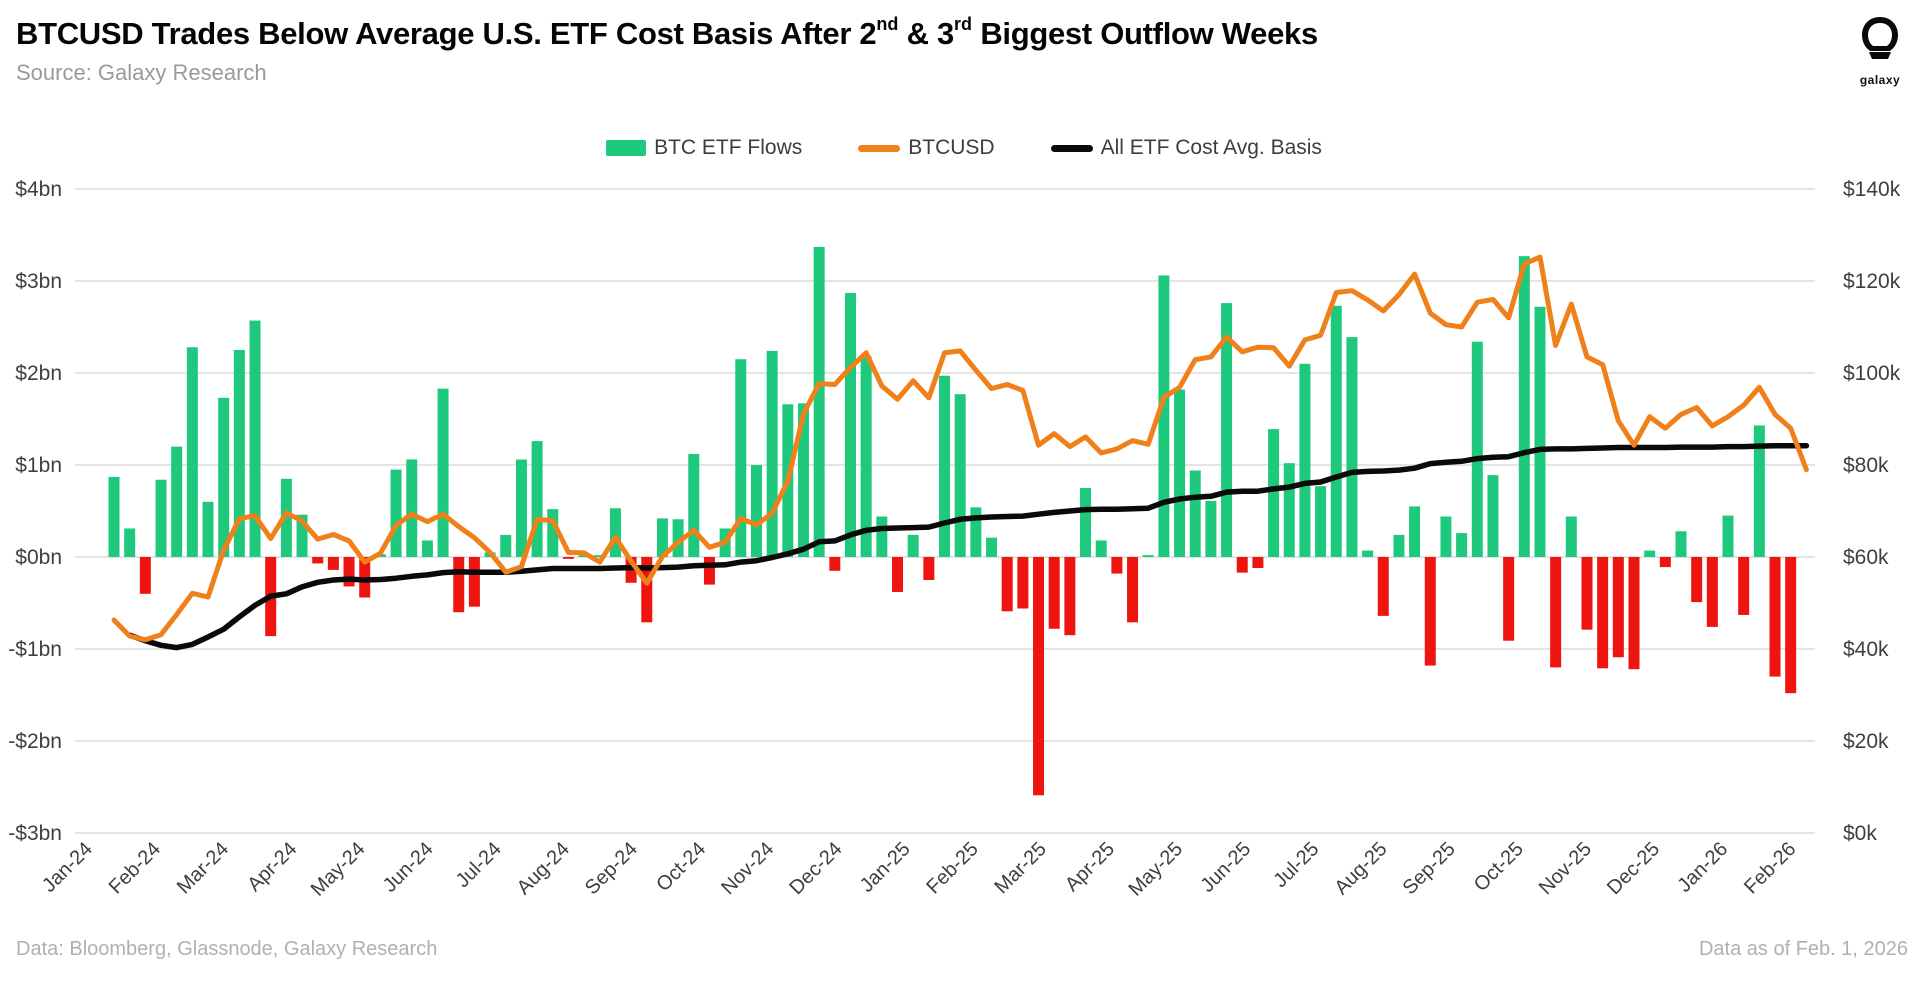 The image size is (1928, 984). Describe the element at coordinates (1866, 465) in the screenshot. I see `y-axis-label-right: $80k` at that location.